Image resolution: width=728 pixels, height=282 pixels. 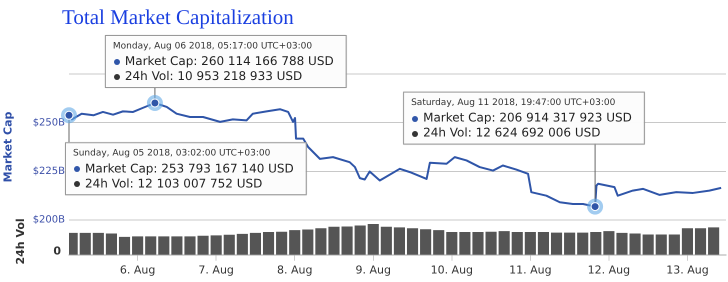 I want to click on x-tick-label: 7. Aug, so click(x=216, y=269).